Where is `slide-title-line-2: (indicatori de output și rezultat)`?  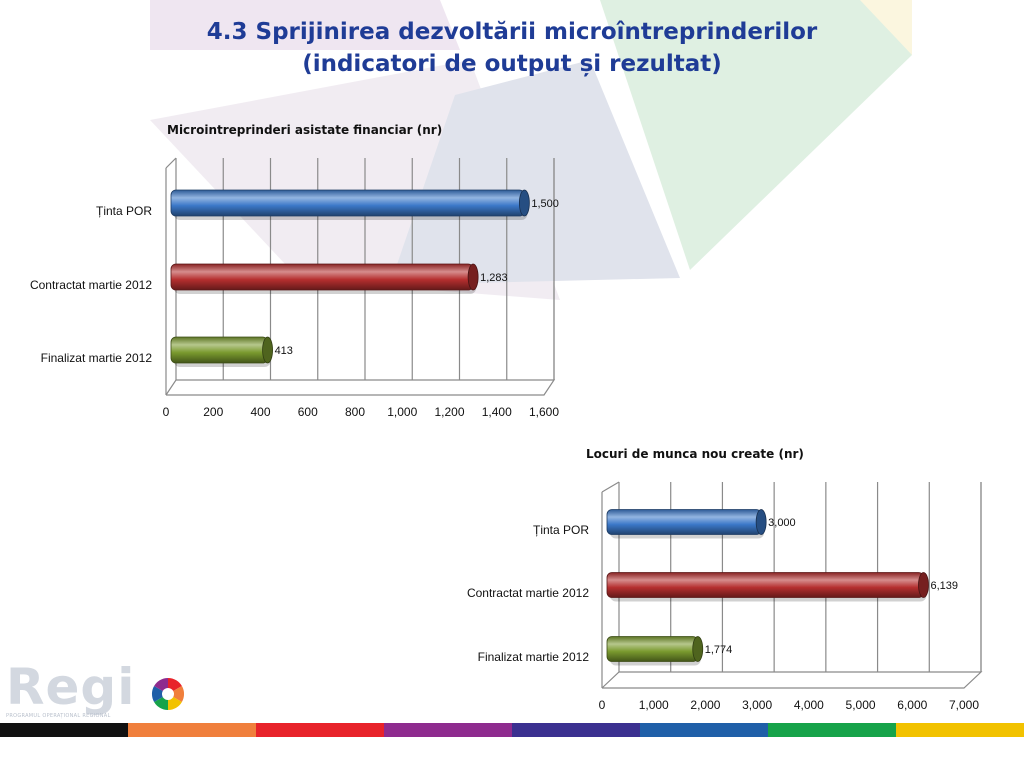 slide-title-line-2: (indicatori de output și rezultat) is located at coordinates (512, 64).